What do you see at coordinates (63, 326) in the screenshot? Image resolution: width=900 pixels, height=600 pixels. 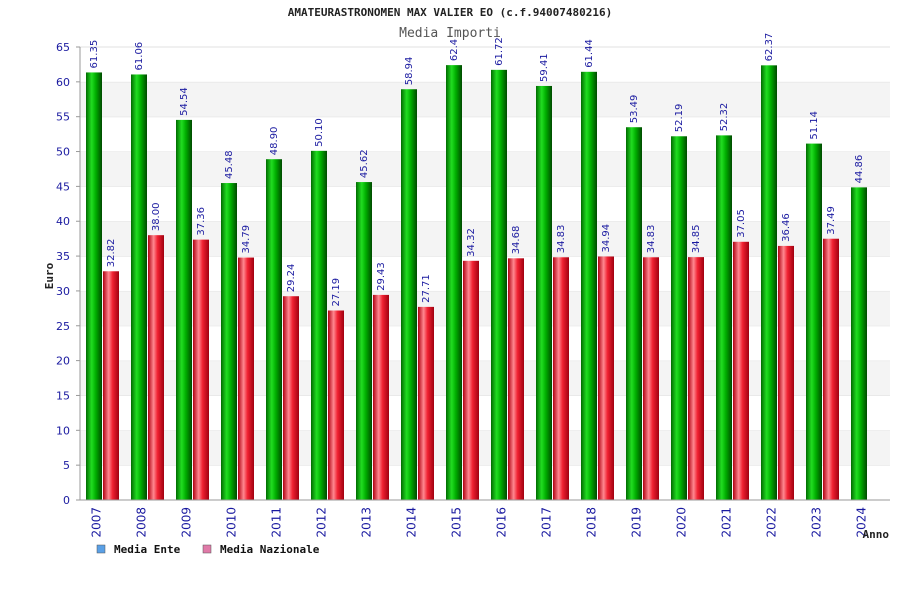 I see `y-tick-label: 25` at bounding box center [63, 326].